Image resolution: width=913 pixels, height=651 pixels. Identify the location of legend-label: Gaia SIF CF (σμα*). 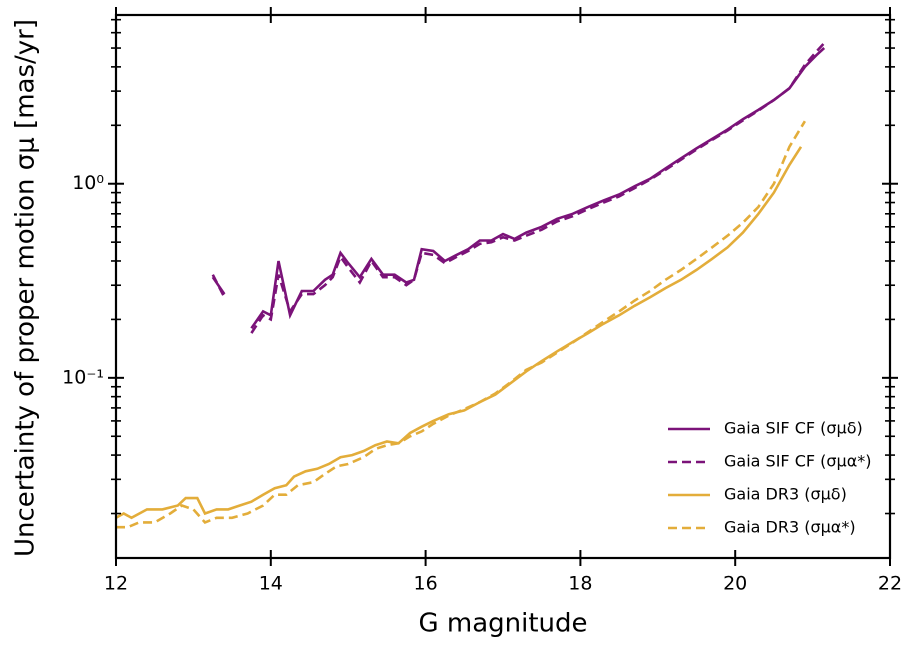
(798, 461).